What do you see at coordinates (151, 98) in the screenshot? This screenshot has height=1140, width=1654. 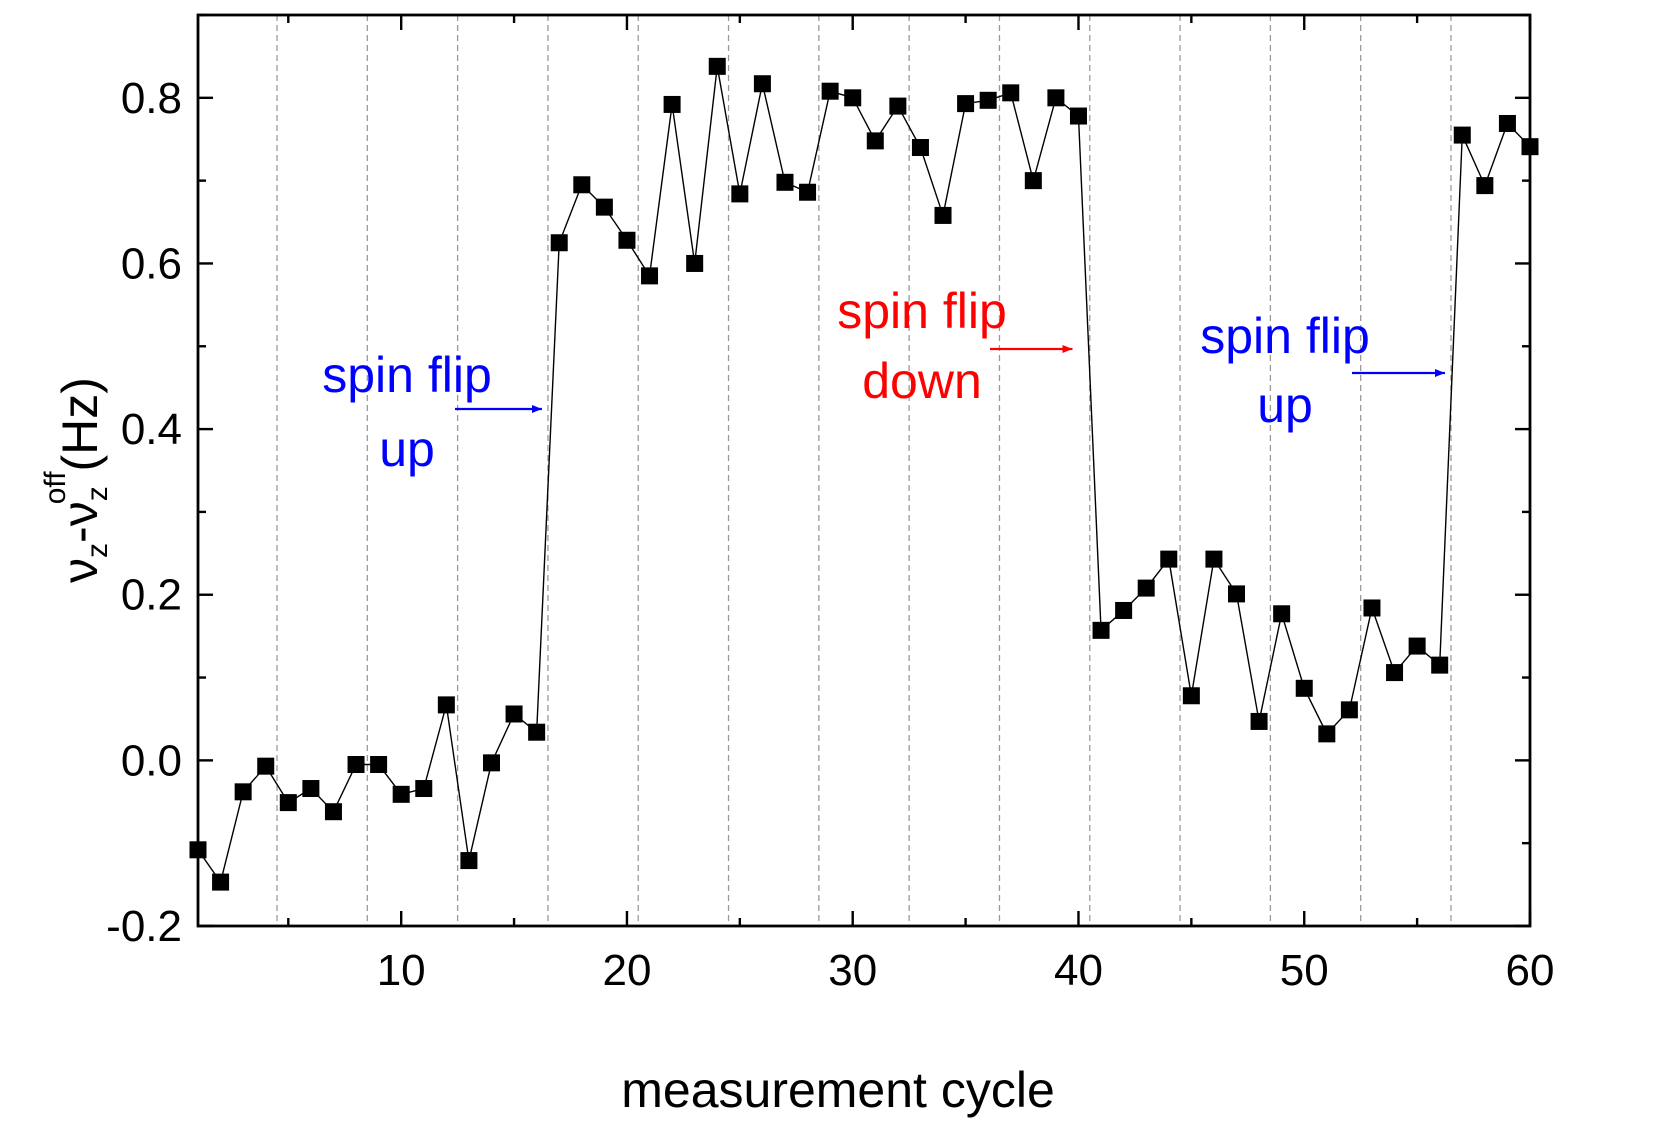 I see `y-tick-label: 0.8` at bounding box center [151, 98].